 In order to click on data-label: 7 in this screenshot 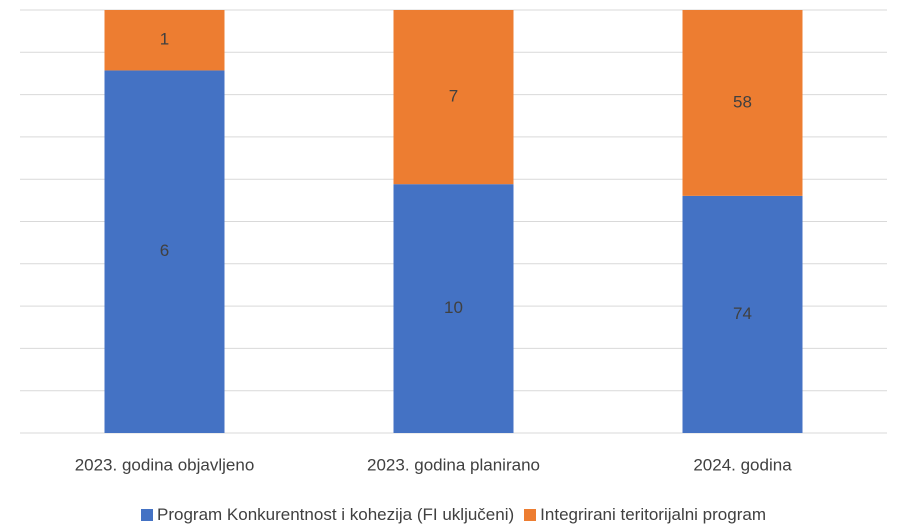, I will do `click(453, 96)`.